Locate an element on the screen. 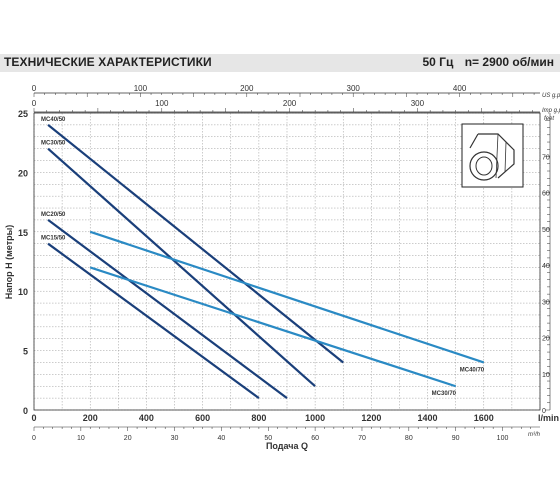 This screenshot has height=504, width=560. series-label: MC40/50 is located at coordinates (53, 120).